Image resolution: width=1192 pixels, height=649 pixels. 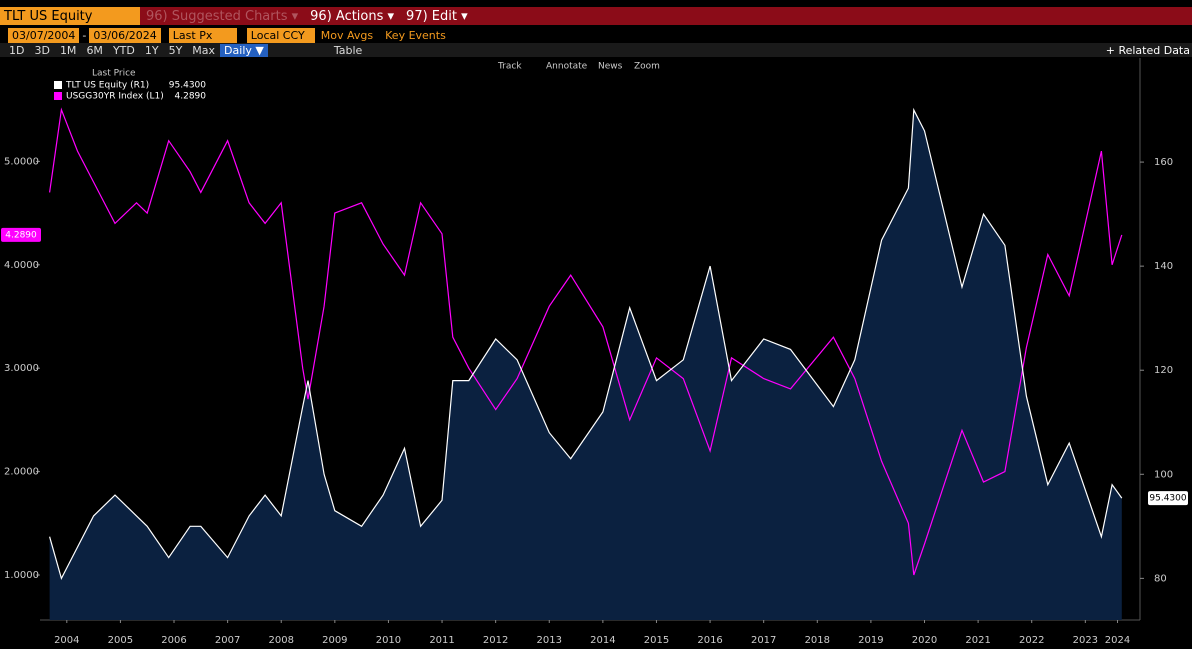 I want to click on actions-button: 96) Actions ▾, so click(x=352, y=16).